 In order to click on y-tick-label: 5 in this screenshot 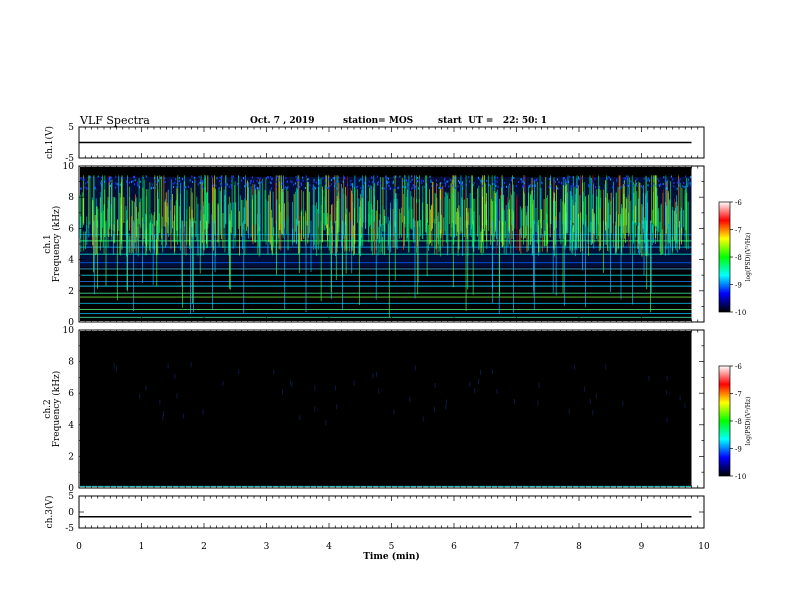, I will do `click(71, 128)`.